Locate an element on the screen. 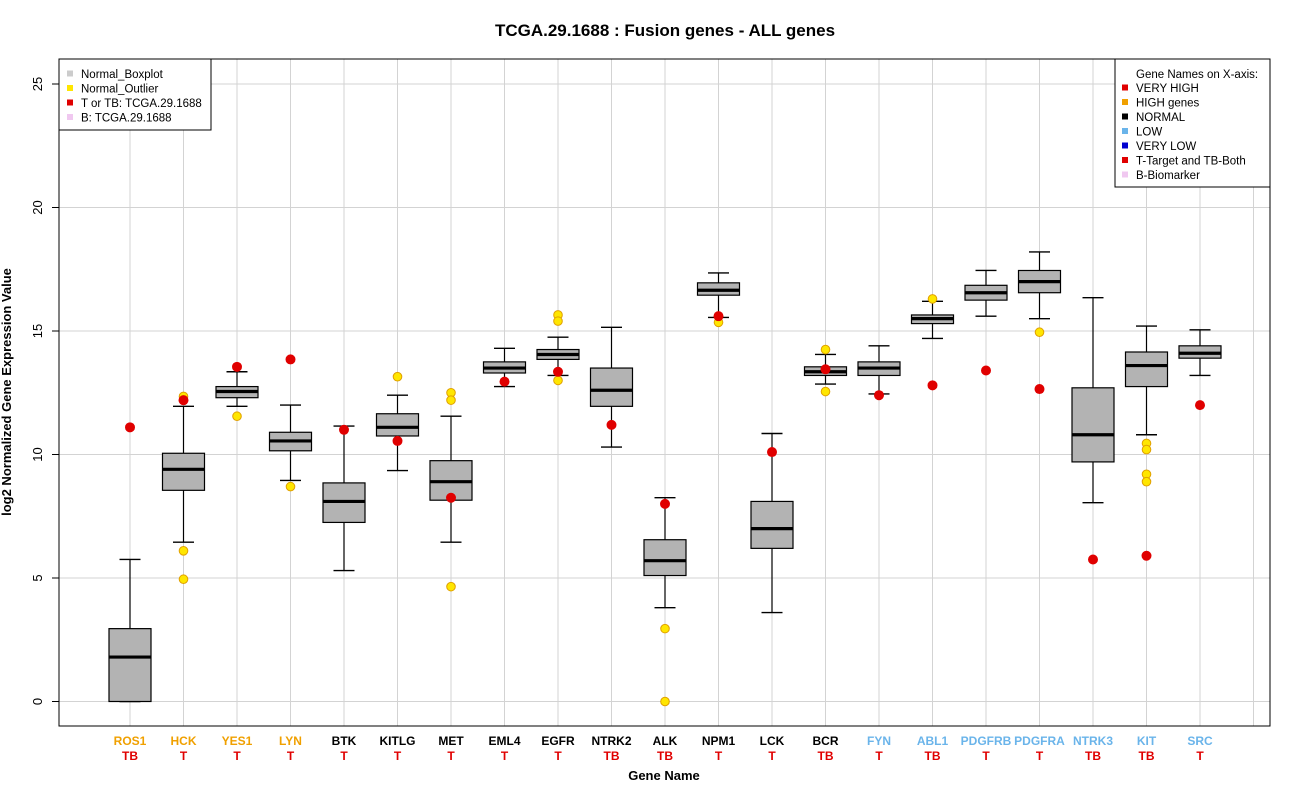  legend-label: VERY HIGH is located at coordinates (1167, 89).